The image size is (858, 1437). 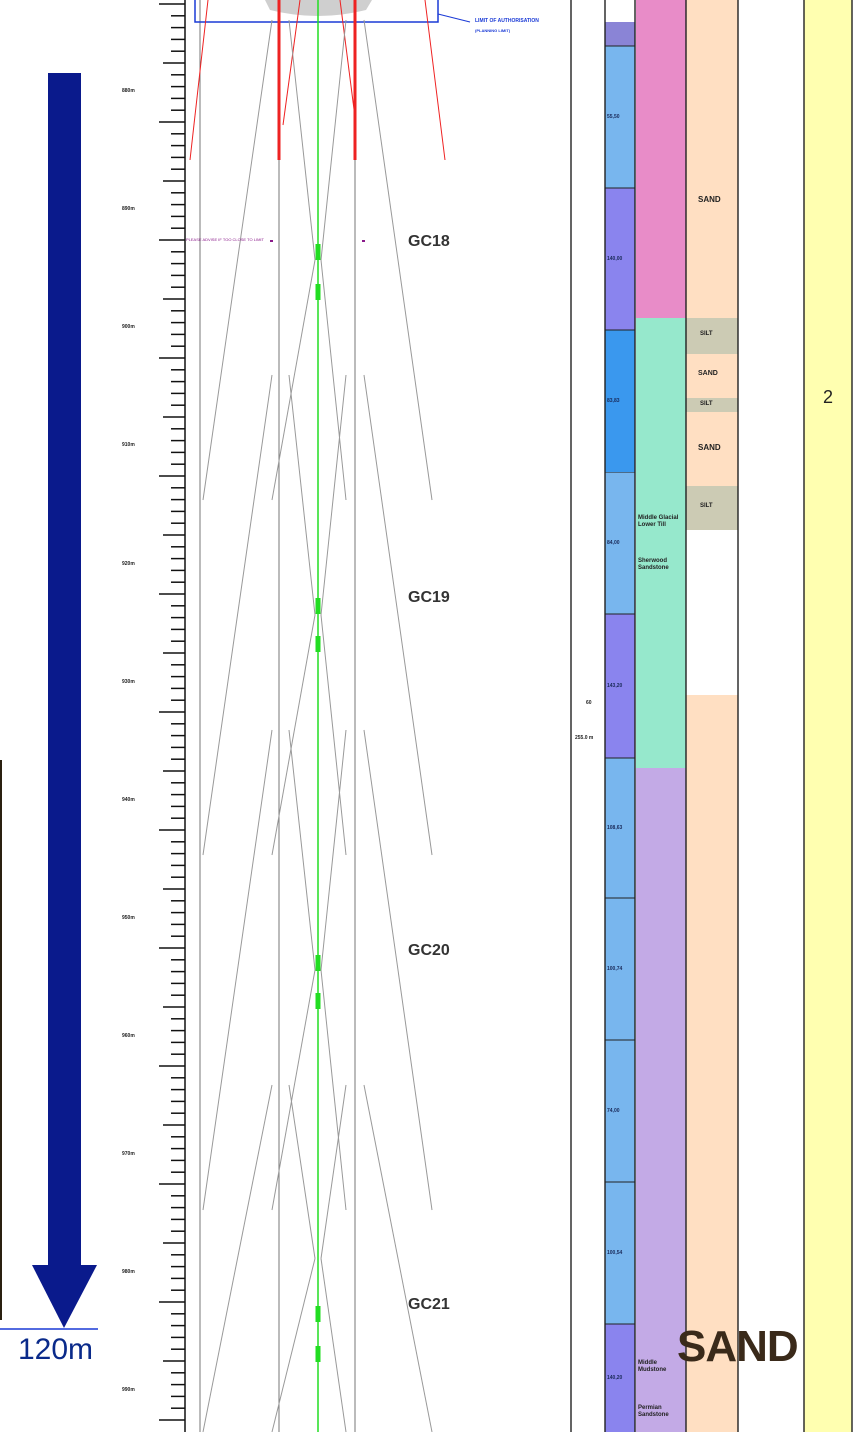 I want to click on gc-marker-label: GC20, so click(x=429, y=950).